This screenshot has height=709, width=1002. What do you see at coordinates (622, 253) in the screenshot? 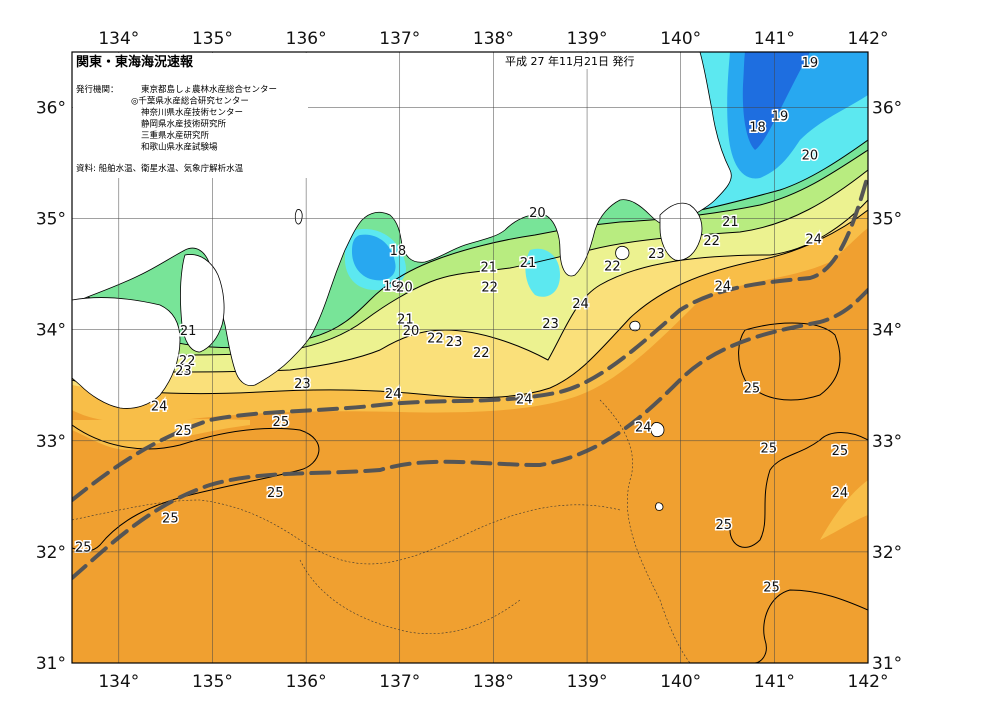
I see `land-izu-oshima` at bounding box center [622, 253].